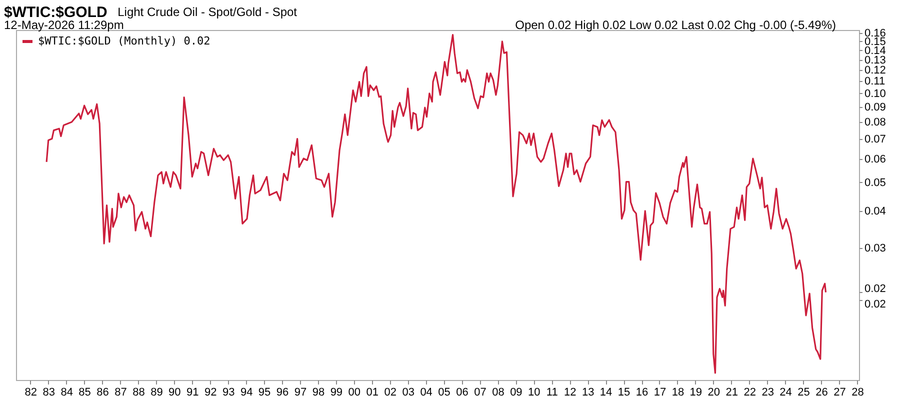  I want to click on x-tick-label: 15, so click(624, 391).